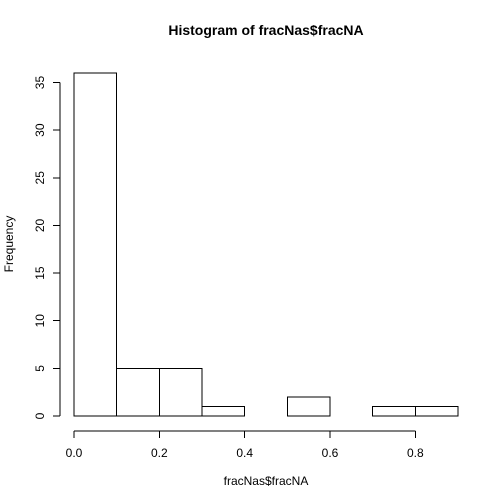 This screenshot has width=504, height=504. I want to click on x-tick-label: 0.8, so click(415, 453).